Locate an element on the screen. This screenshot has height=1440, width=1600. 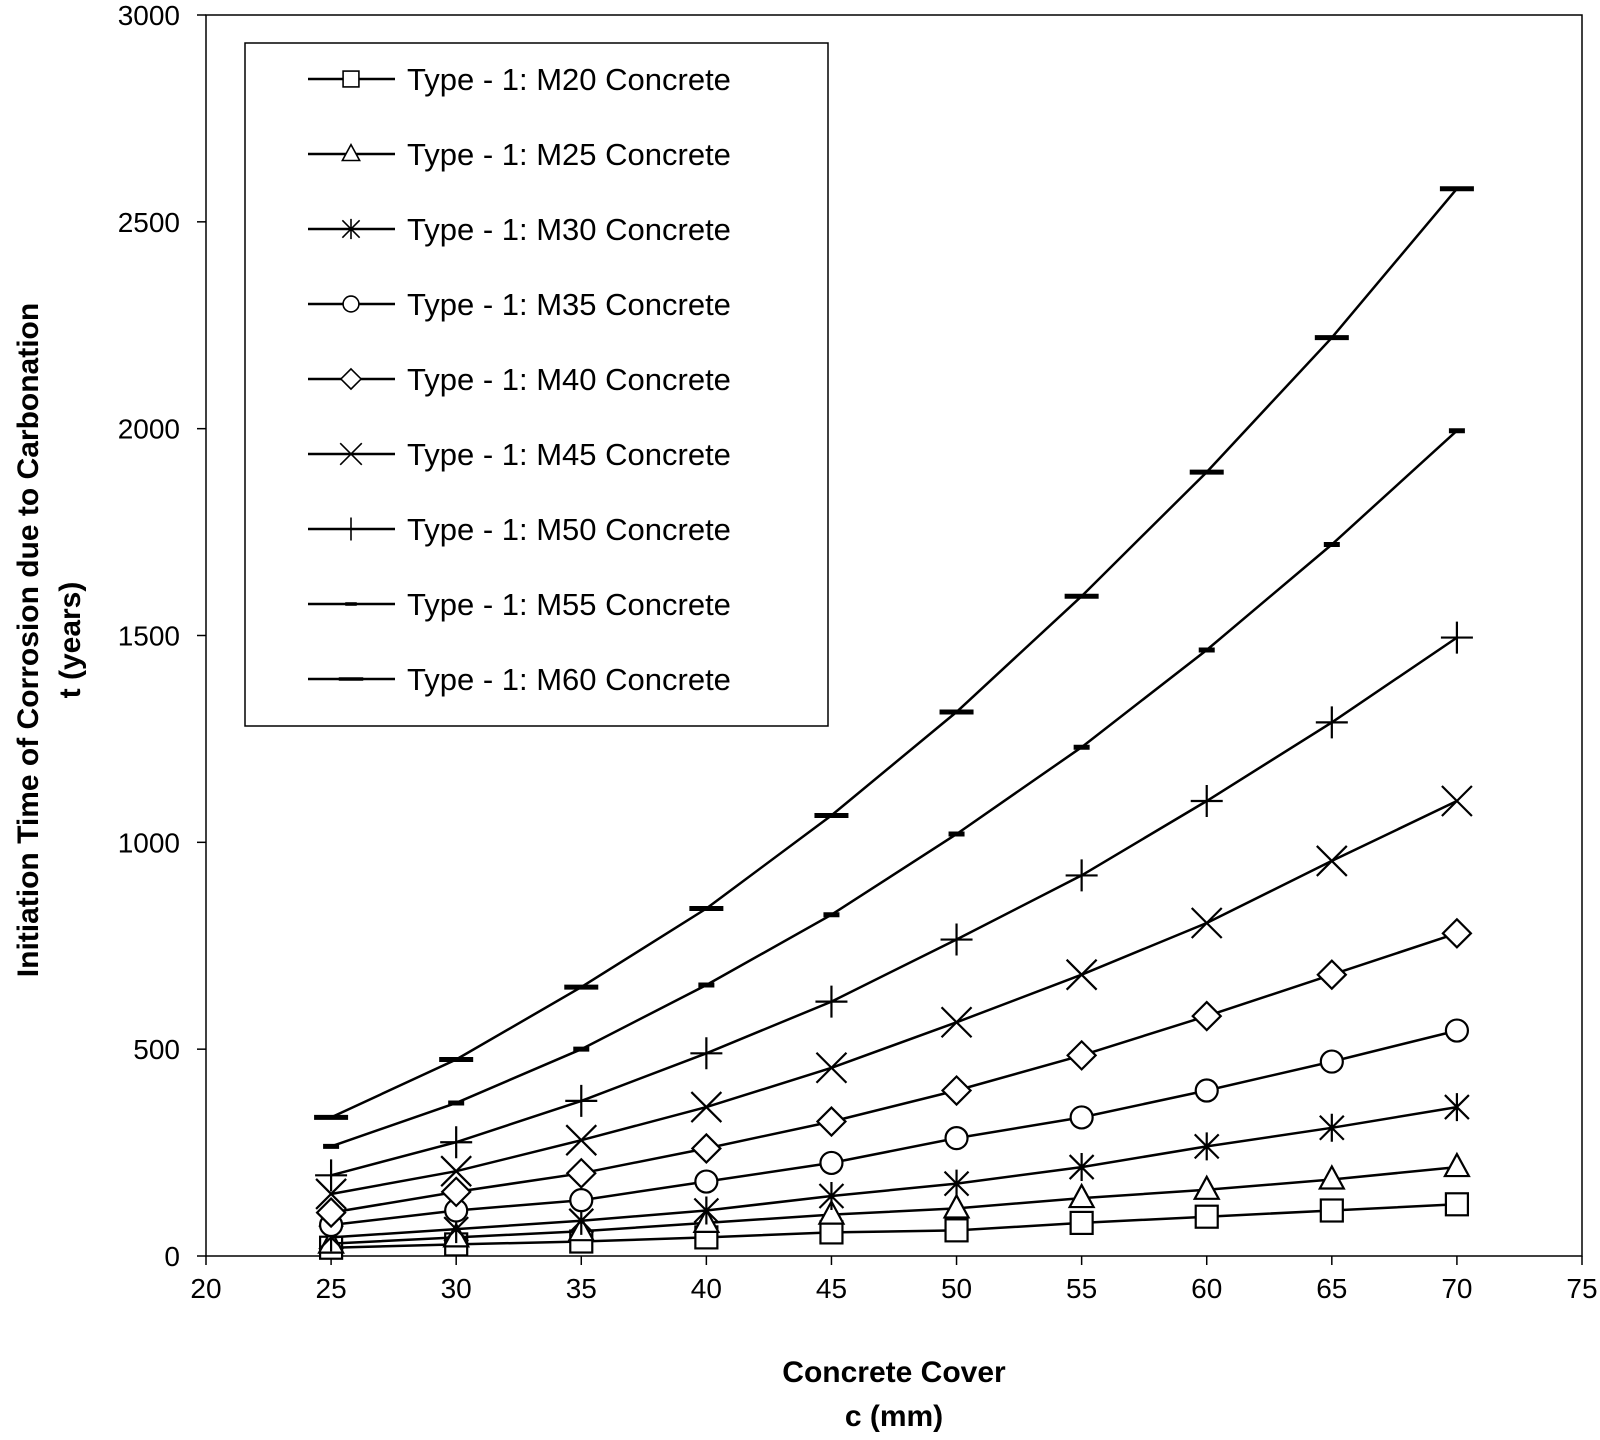
y-axis: 0 500 1000 1500 2000 2500 3000 is located at coordinates (162, 636).